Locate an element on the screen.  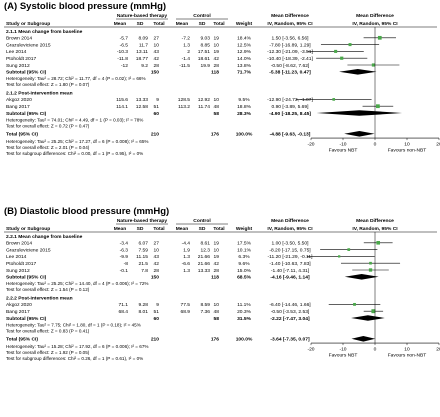
study-mean-control: -1.4 is located at coordinates (186, 59).